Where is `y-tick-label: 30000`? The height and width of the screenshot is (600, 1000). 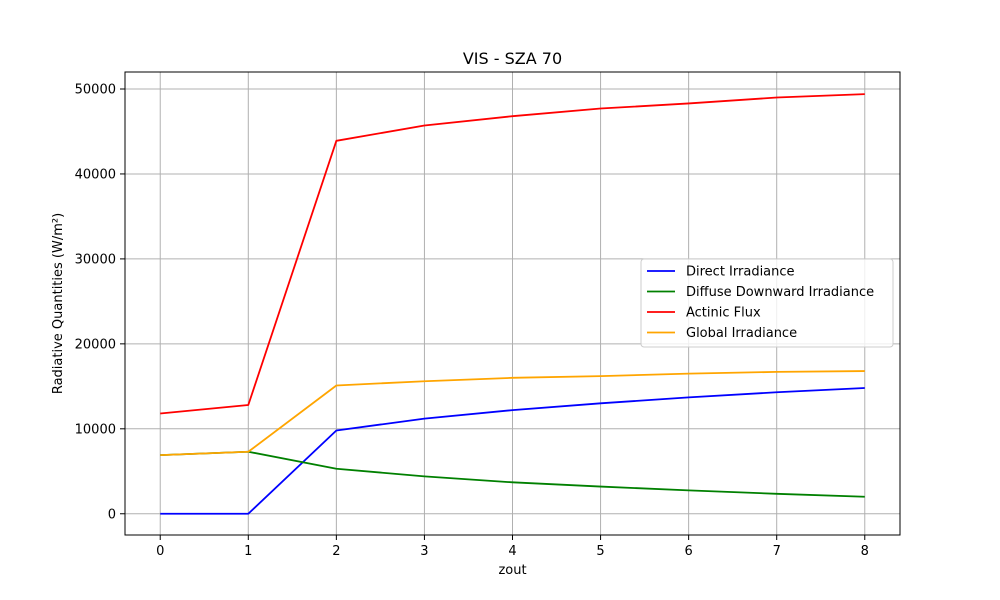 y-tick-label: 30000 is located at coordinates (95, 259).